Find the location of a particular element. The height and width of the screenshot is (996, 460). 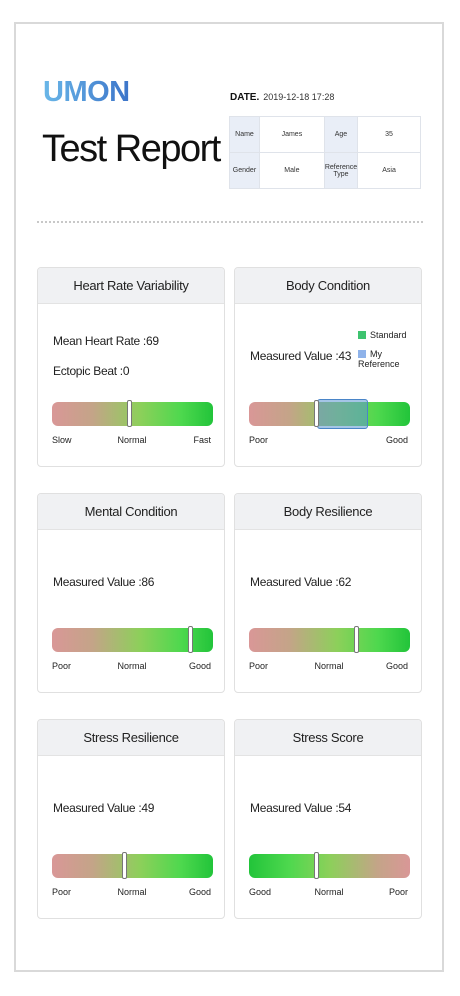

standard-swatch is located at coordinates (362, 335).